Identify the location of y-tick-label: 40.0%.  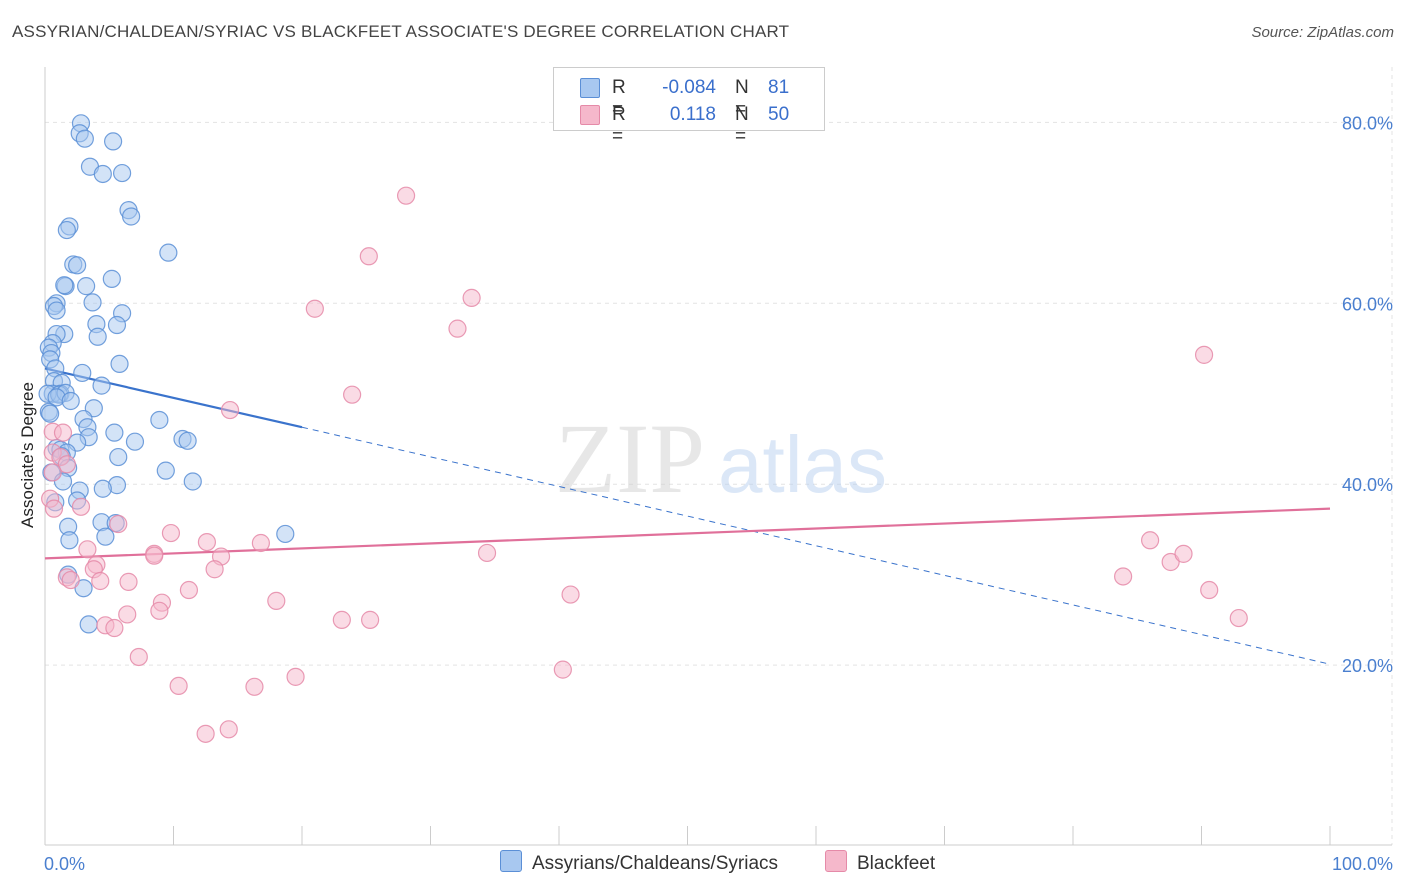
(1367, 485).